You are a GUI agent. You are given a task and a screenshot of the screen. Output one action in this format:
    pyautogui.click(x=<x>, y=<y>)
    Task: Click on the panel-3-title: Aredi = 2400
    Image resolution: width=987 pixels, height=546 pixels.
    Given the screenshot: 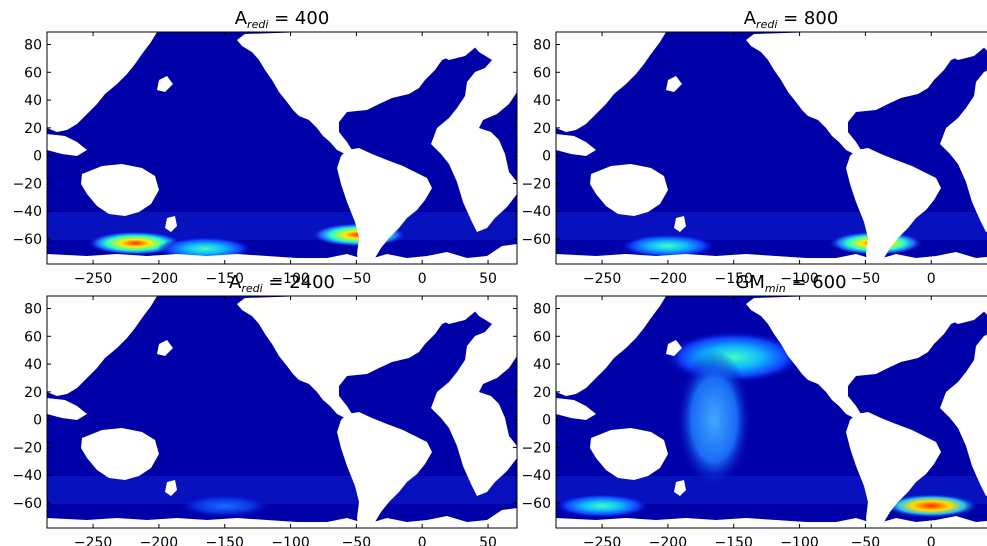 What is the action you would take?
    pyautogui.click(x=282, y=283)
    